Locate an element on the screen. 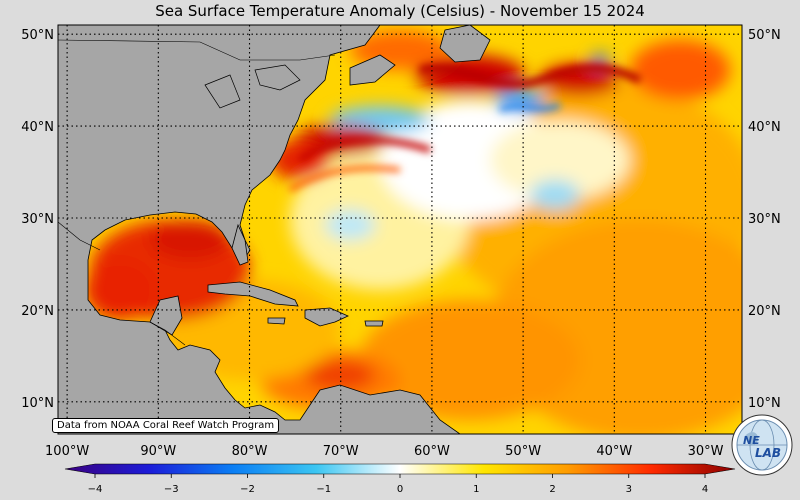 This screenshot has height=500, width=800. colorbar-tick-label: 1 is located at coordinates (476, 489).